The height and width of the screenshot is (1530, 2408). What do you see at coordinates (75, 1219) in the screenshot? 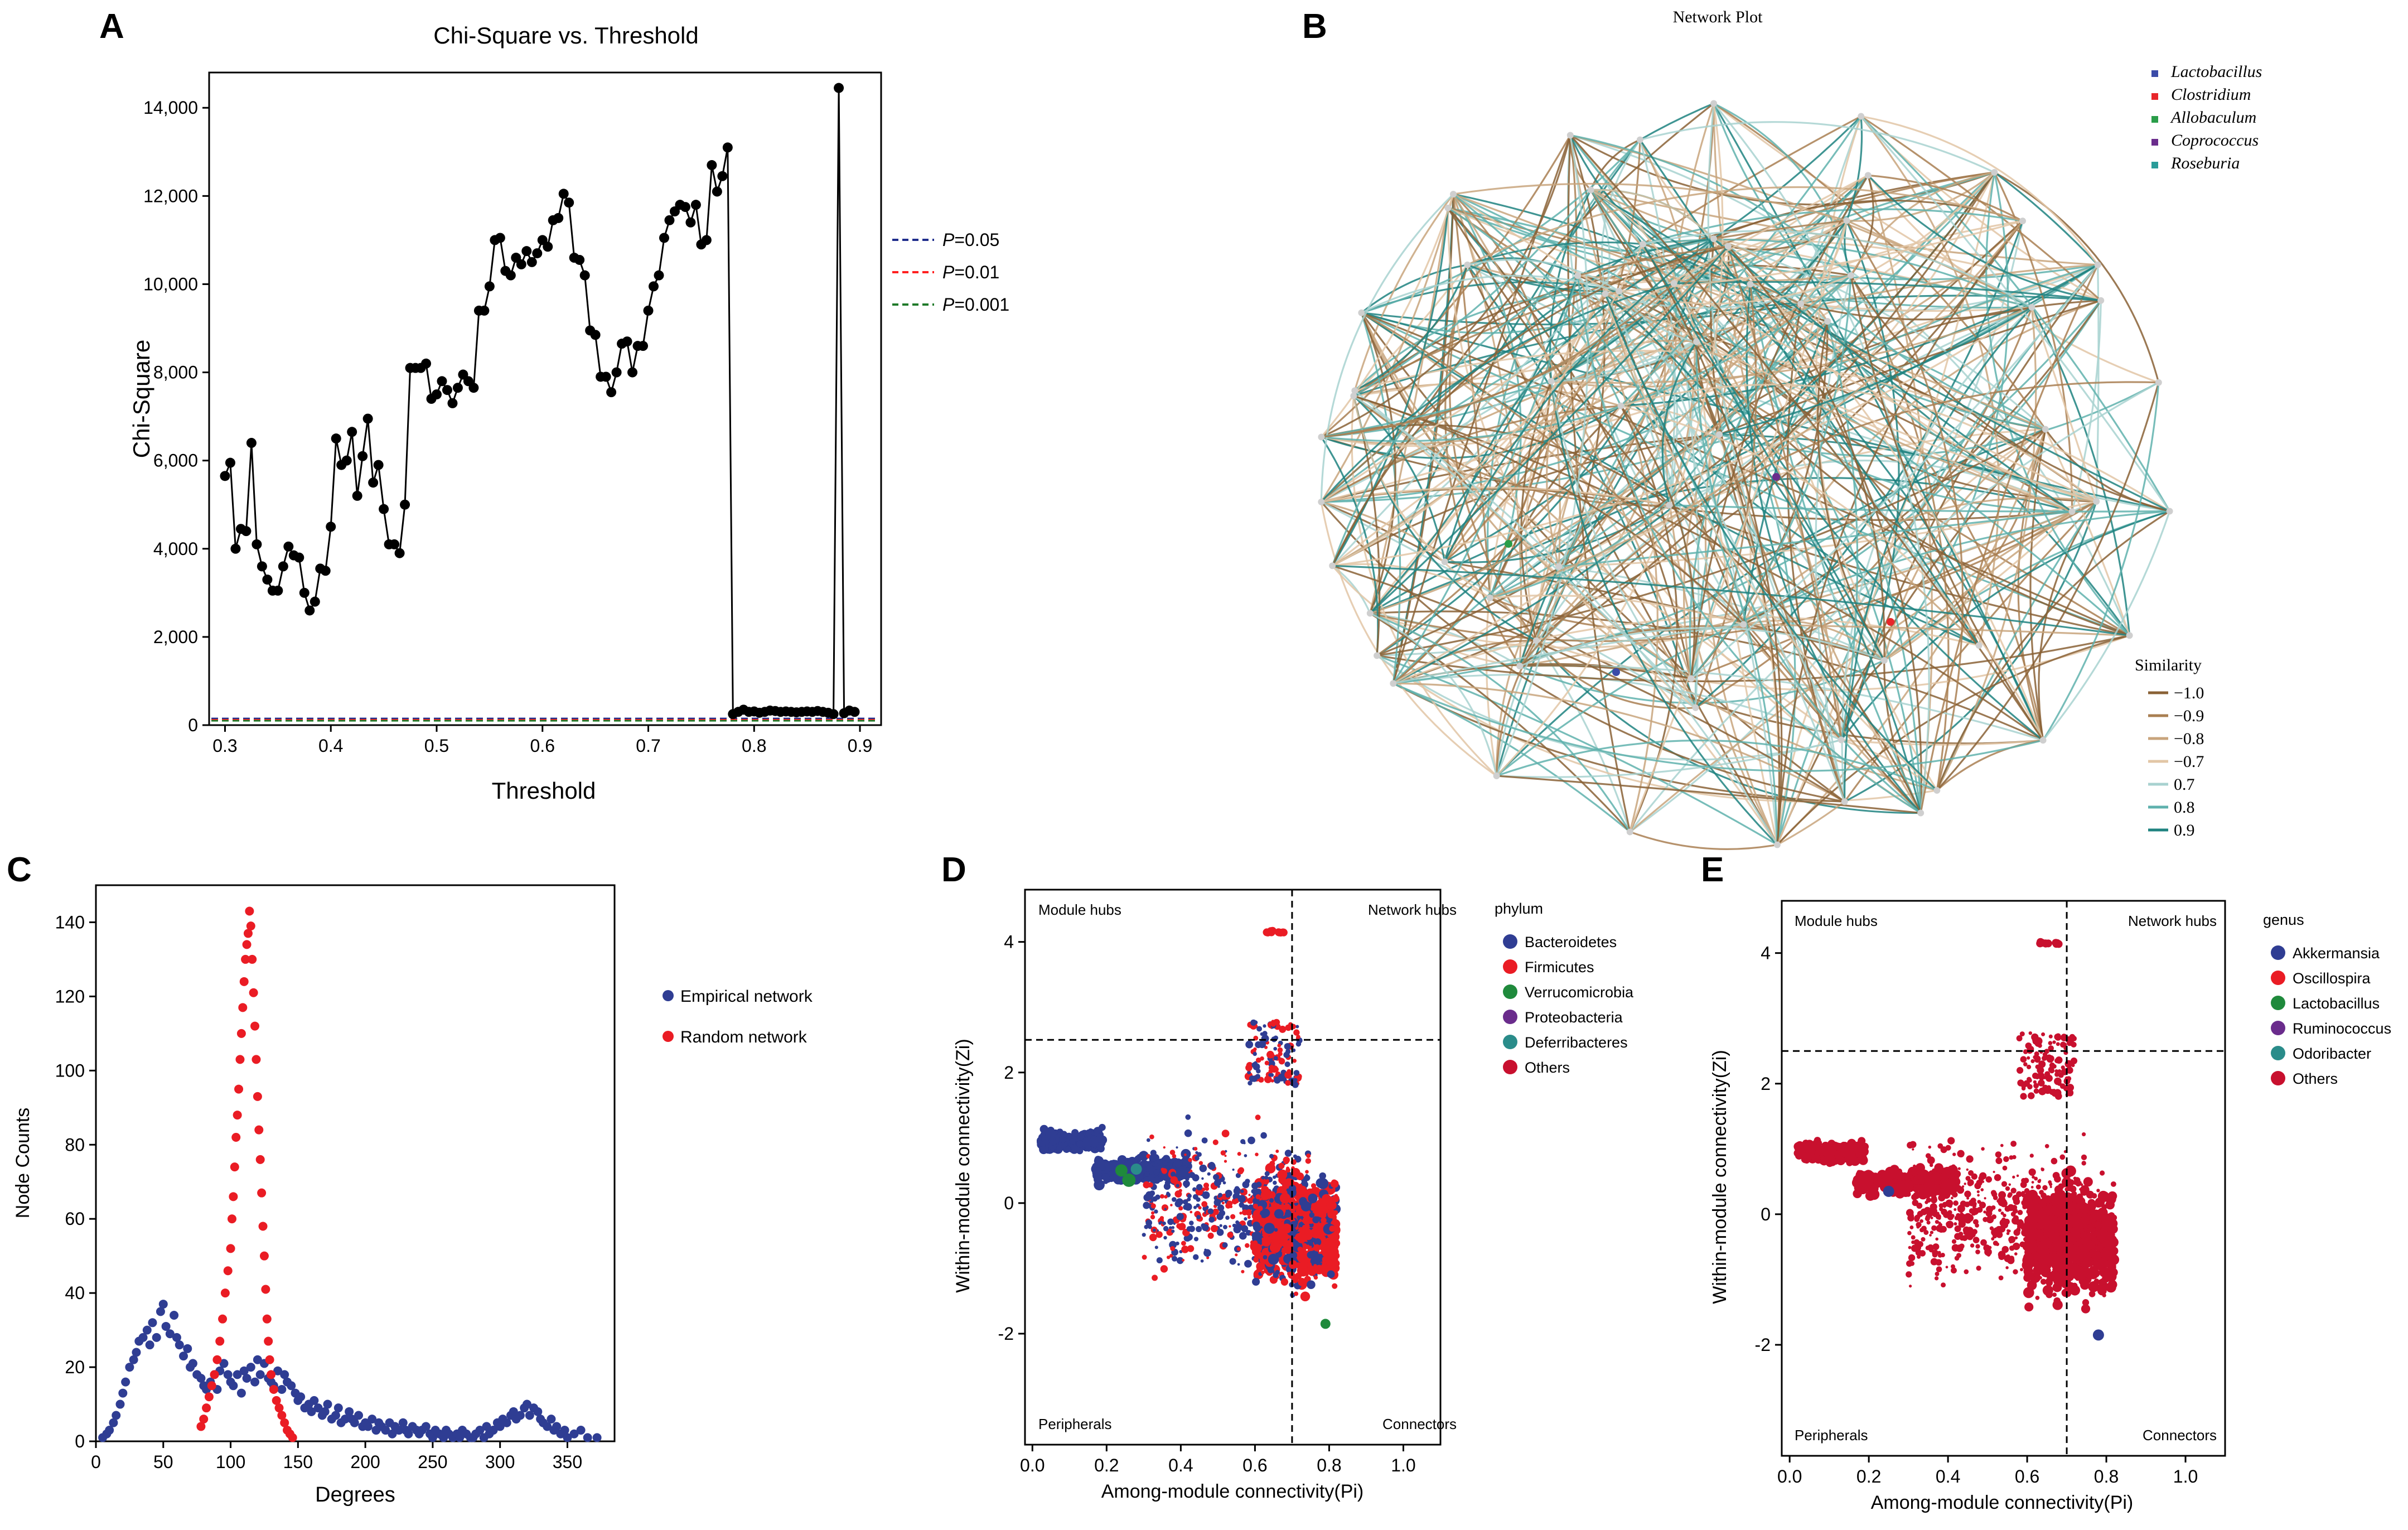
I see `y-tick-label: 60` at bounding box center [75, 1219].